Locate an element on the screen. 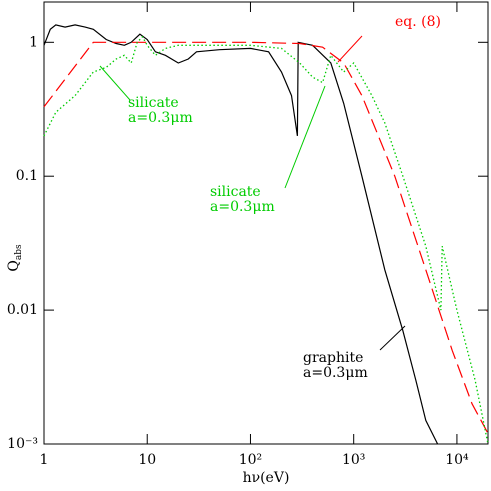 This screenshot has width=491, height=491. x-tick-label: 10³ is located at coordinates (353, 460).